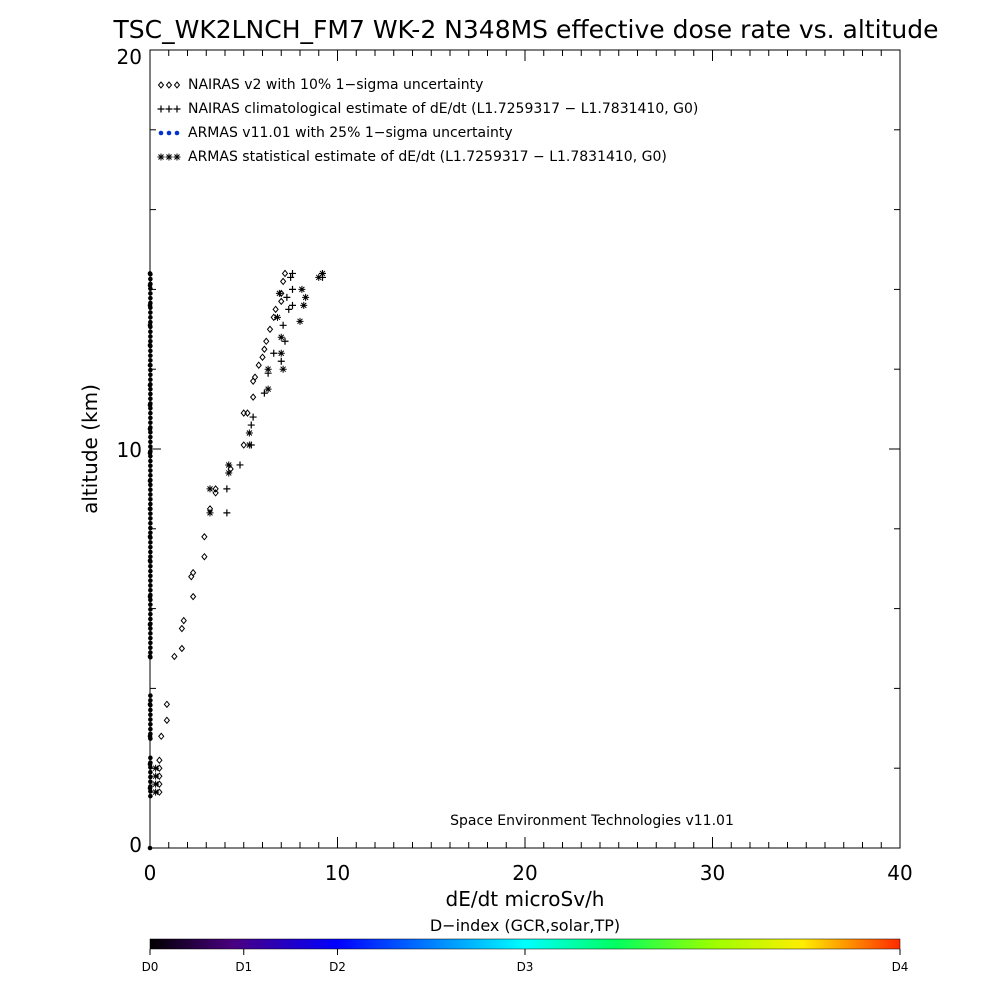 The width and height of the screenshot is (1000, 1000). I want to click on x-tick-label-1: 10, so click(337, 873).